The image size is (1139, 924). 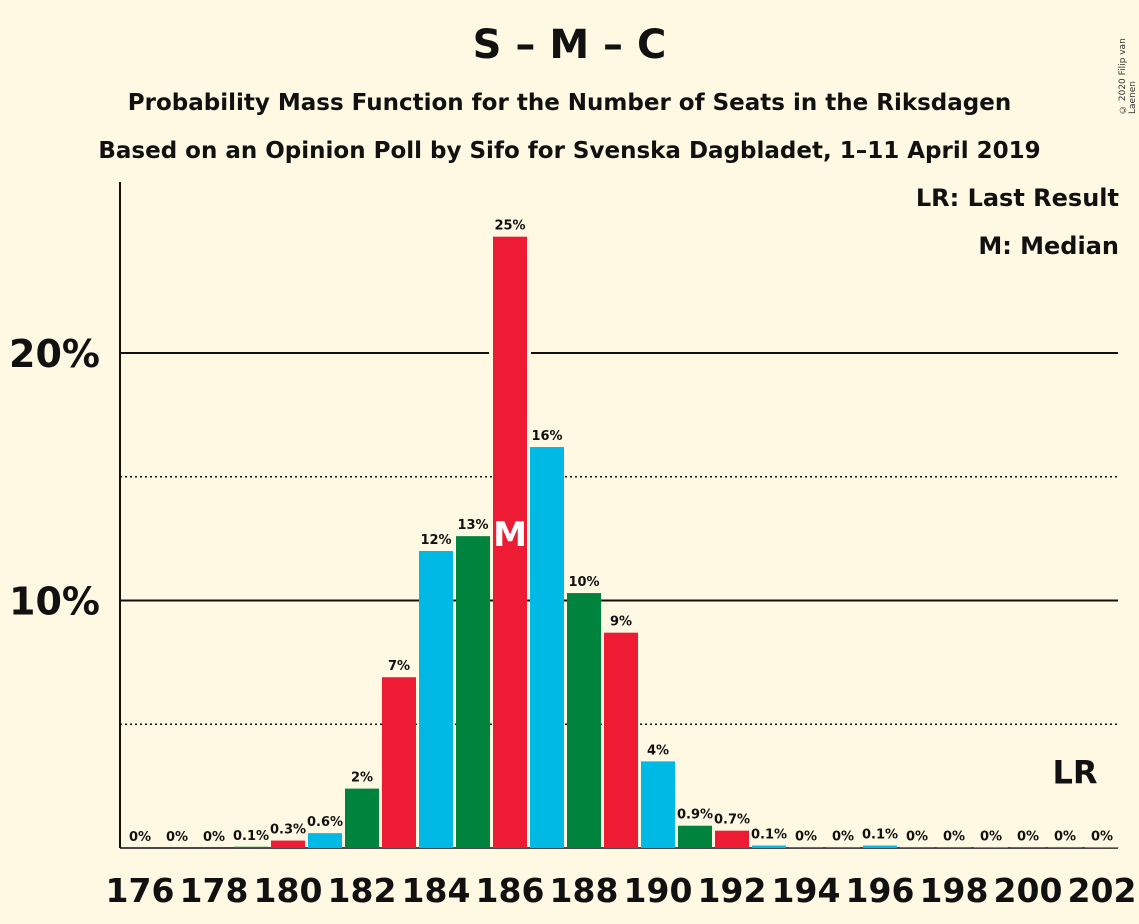 What do you see at coordinates (399, 666) in the screenshot?
I see `bar-value-label: 7%` at bounding box center [399, 666].